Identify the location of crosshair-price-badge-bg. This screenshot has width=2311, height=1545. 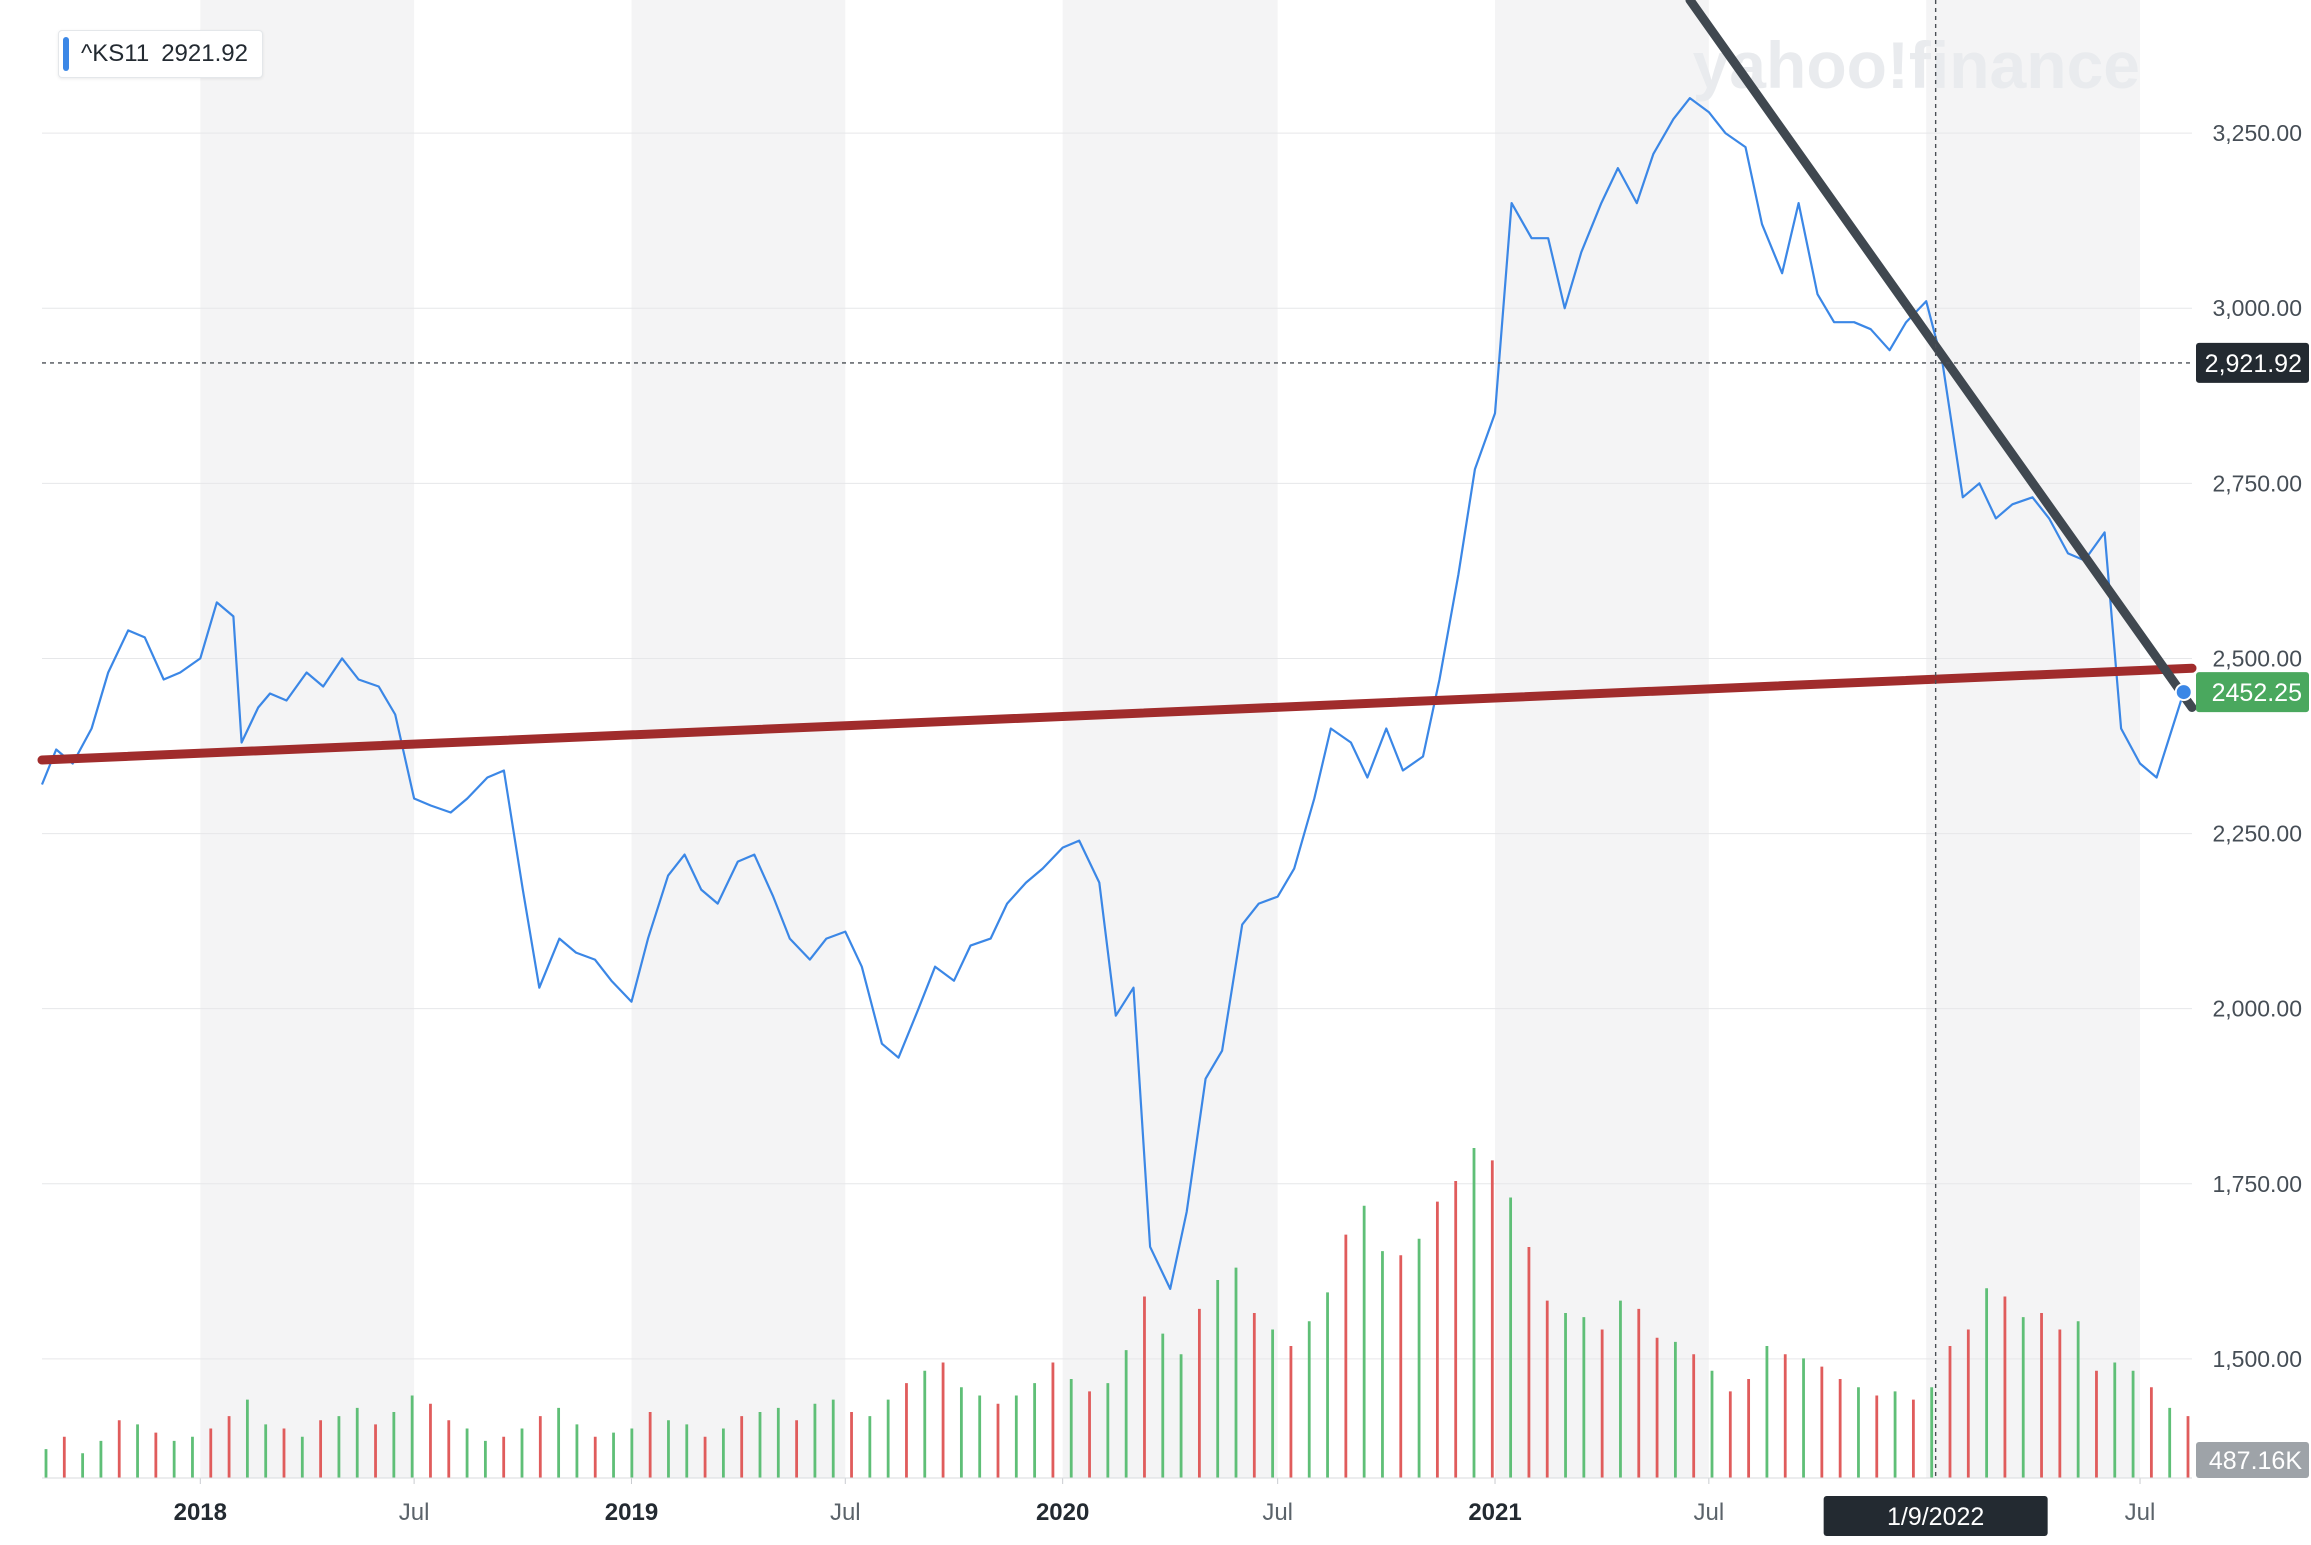
(2252, 362).